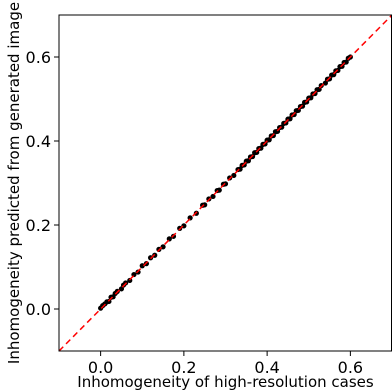 This screenshot has width=392, height=392. I want to click on y-tick-label: 0.2, so click(38, 225).